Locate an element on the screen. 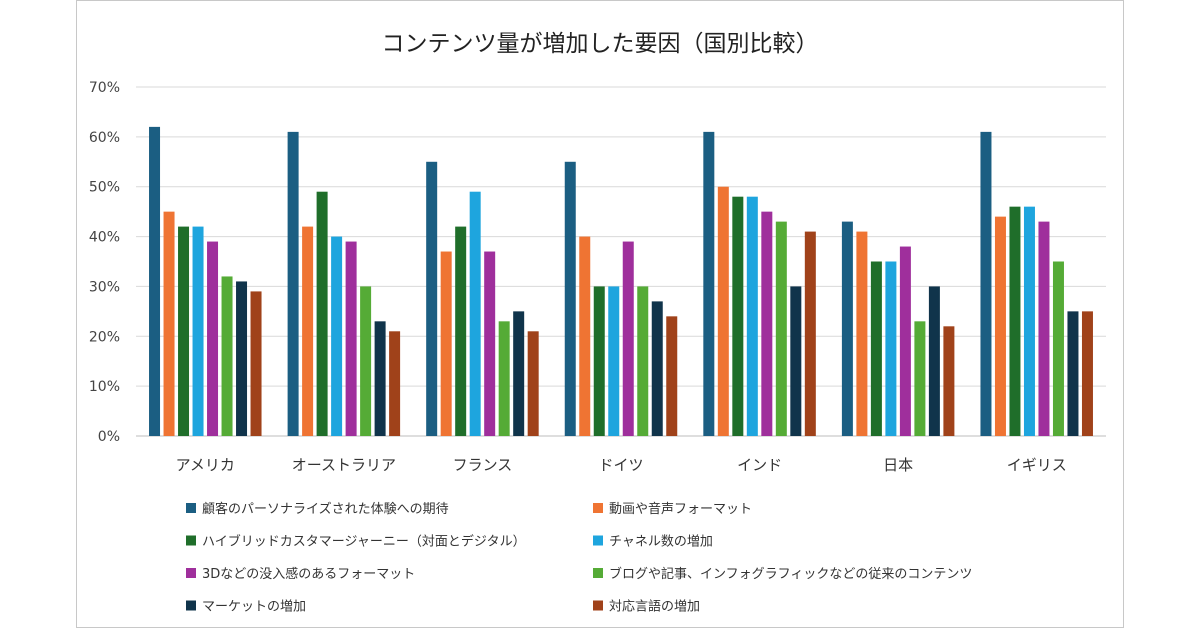 Image resolution: width=1200 pixels, height=630 pixels. category-label: アメリカ is located at coordinates (205, 465).